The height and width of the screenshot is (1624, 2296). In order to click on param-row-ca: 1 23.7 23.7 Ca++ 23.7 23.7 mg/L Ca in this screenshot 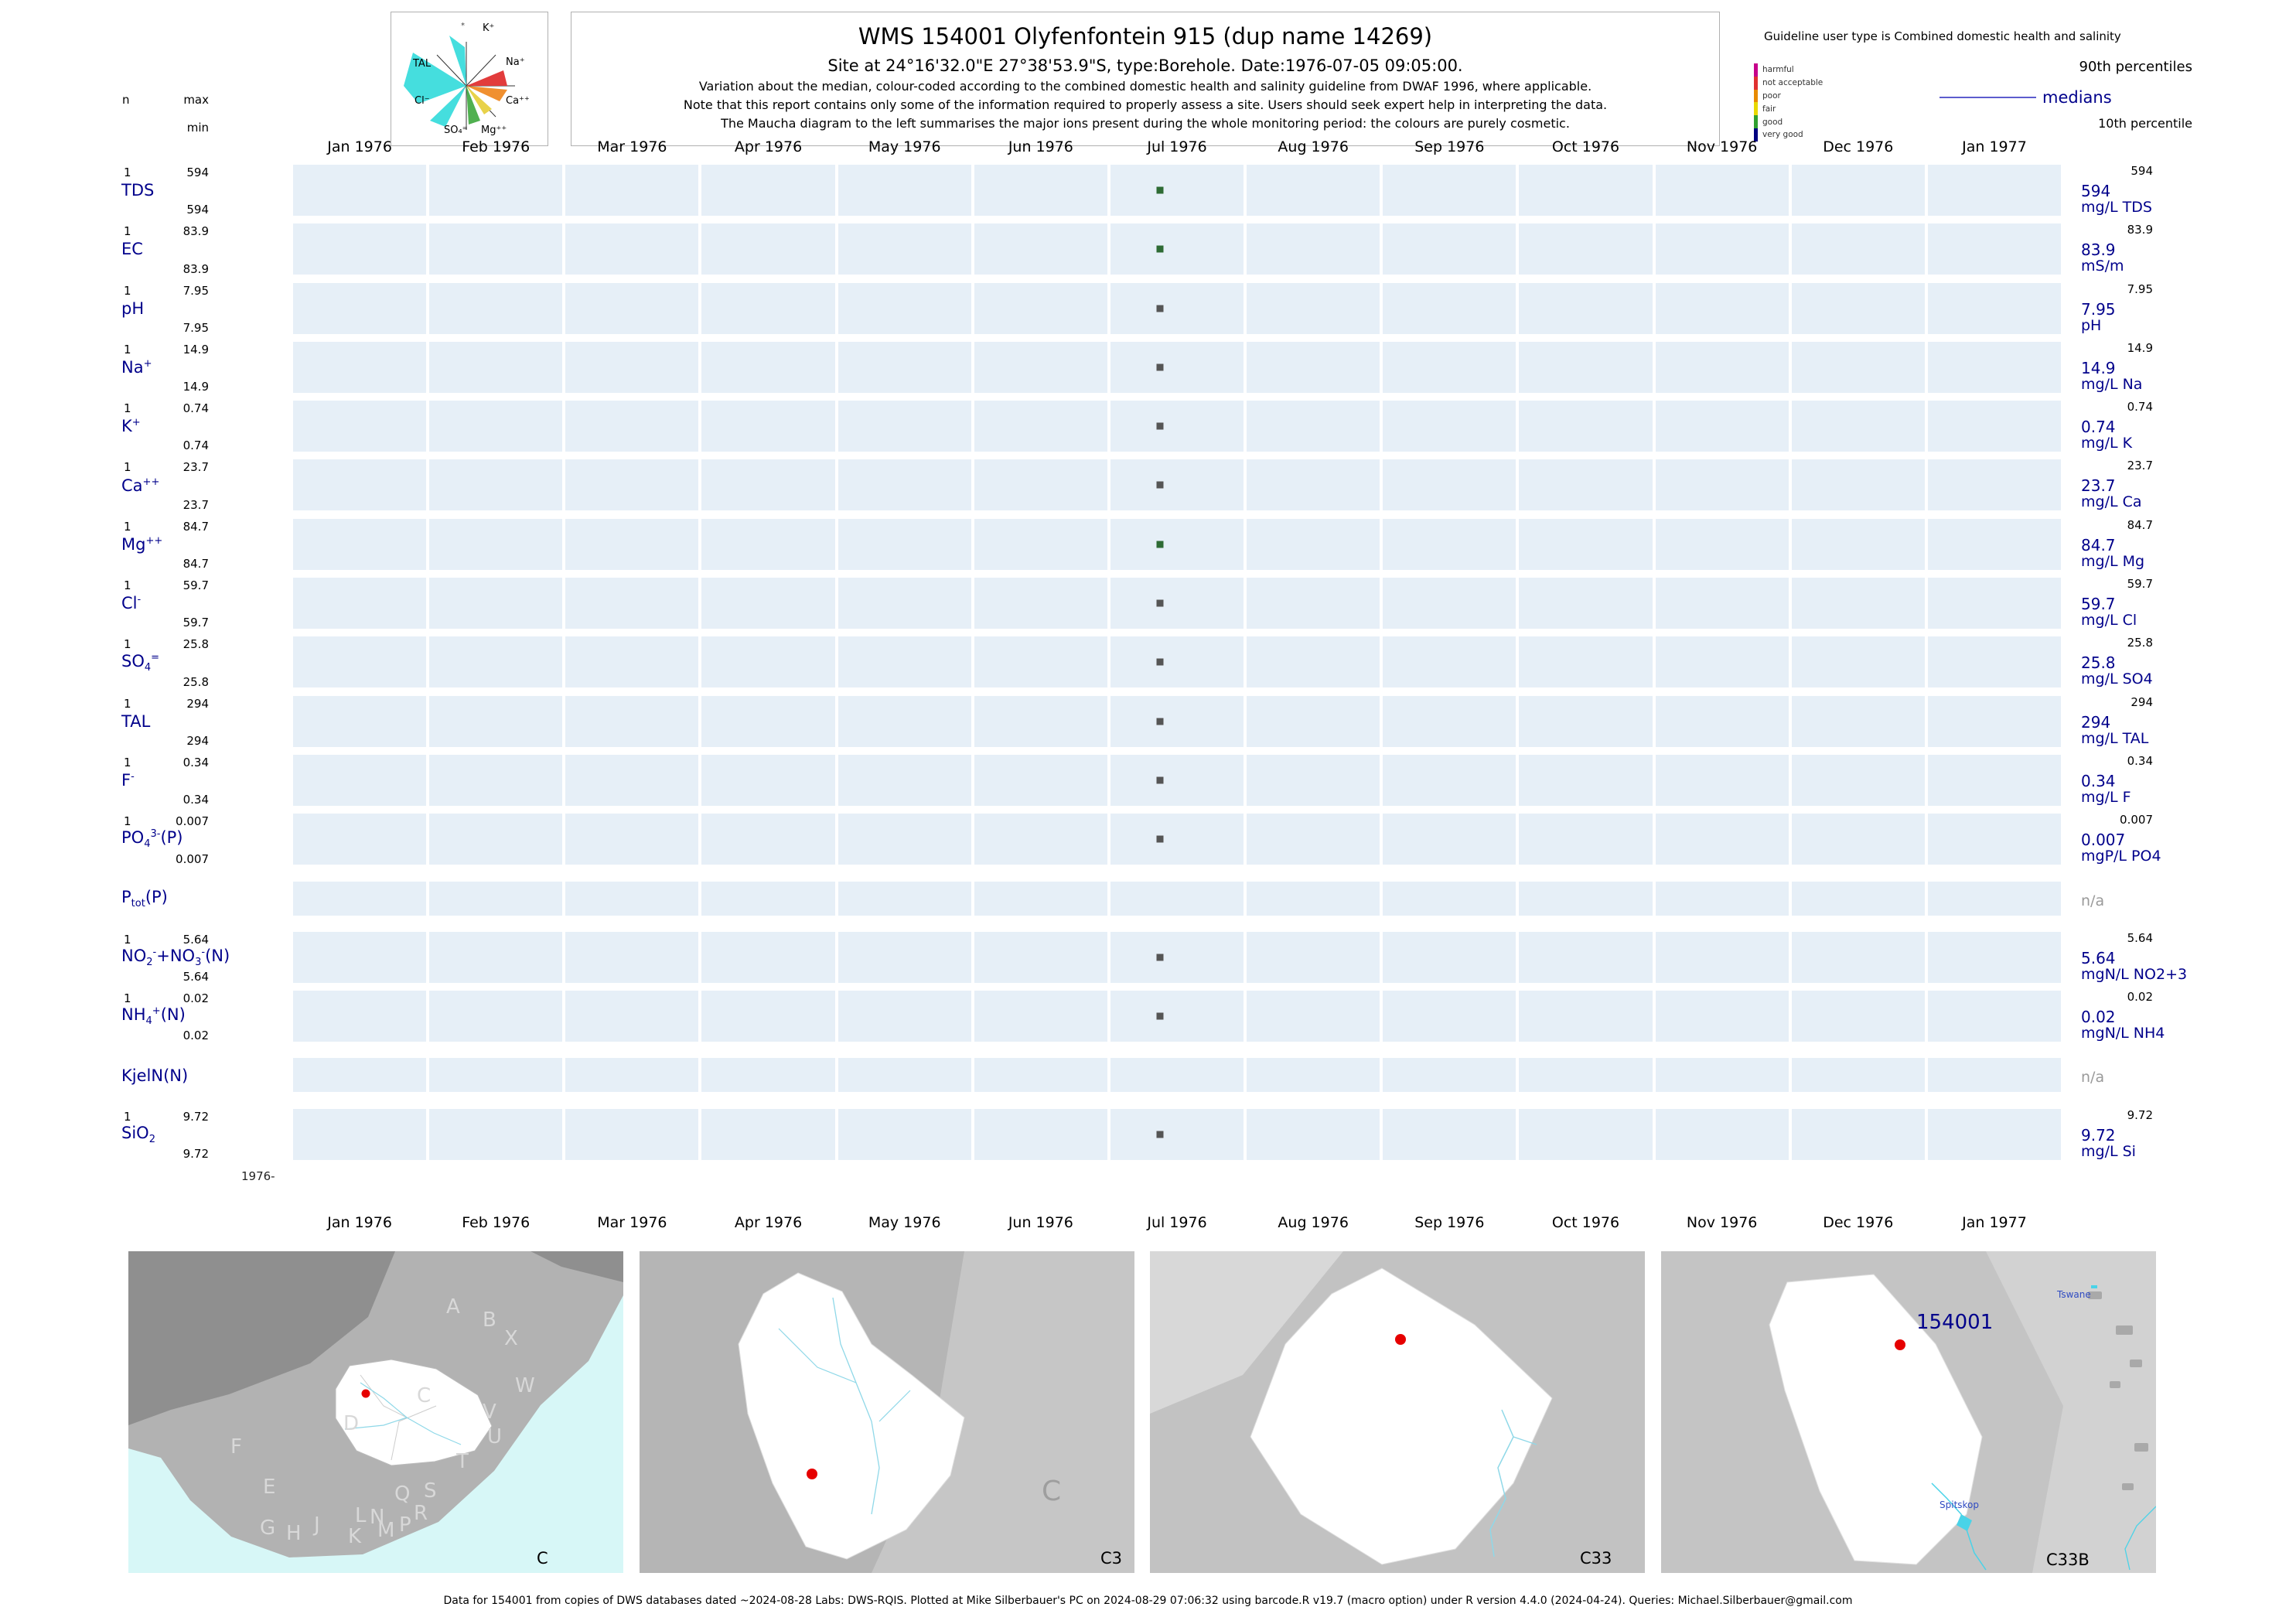, I will do `click(1148, 485)`.